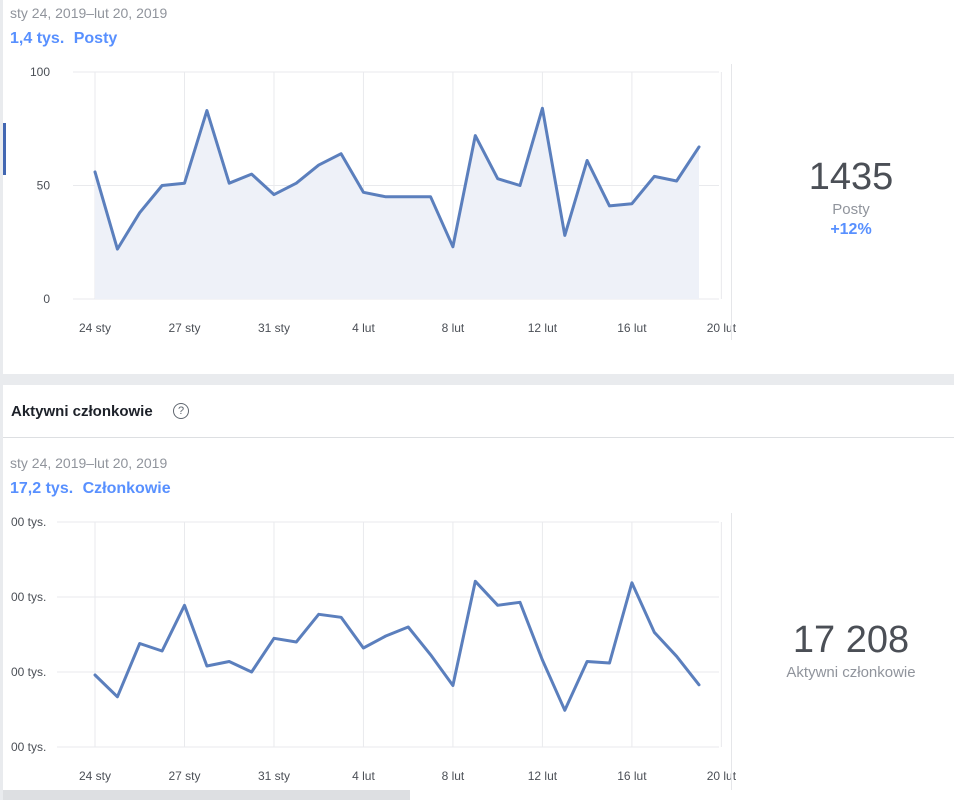 The height and width of the screenshot is (800, 954). What do you see at coordinates (274, 776) in the screenshot?
I see `members-x-tick-label: 31 sty` at bounding box center [274, 776].